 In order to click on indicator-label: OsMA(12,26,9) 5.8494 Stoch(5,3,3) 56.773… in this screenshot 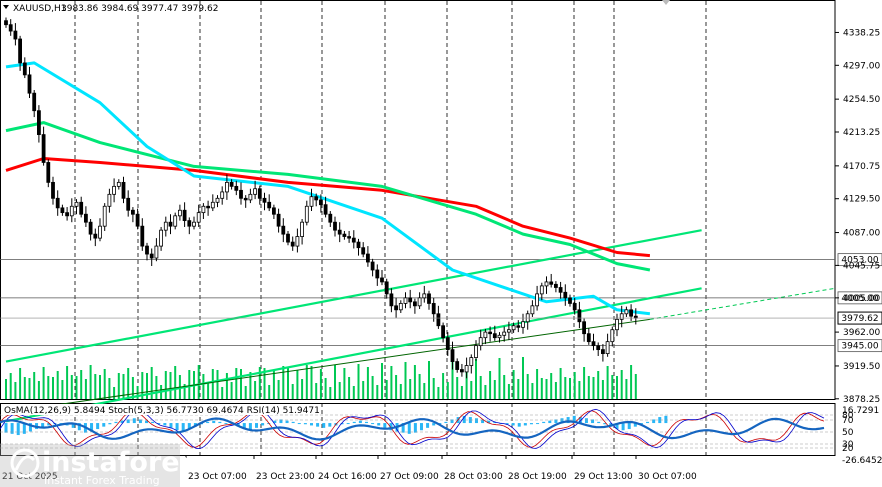, I will do `click(162, 411)`.